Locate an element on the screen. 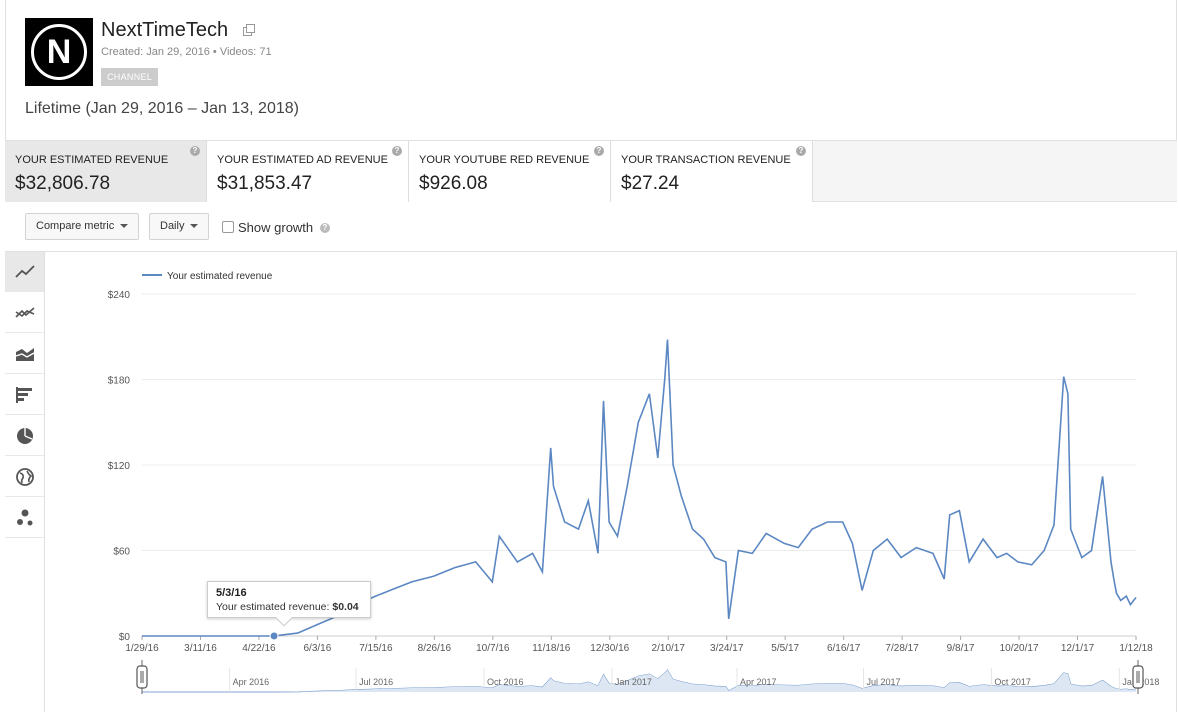  navigator-series-area is located at coordinates (639, 681).